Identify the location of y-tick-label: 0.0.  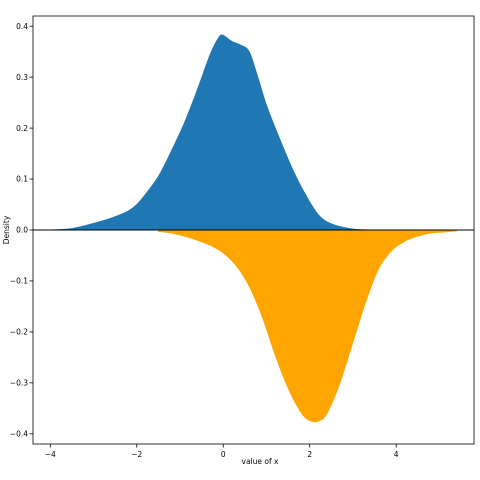
(22, 230).